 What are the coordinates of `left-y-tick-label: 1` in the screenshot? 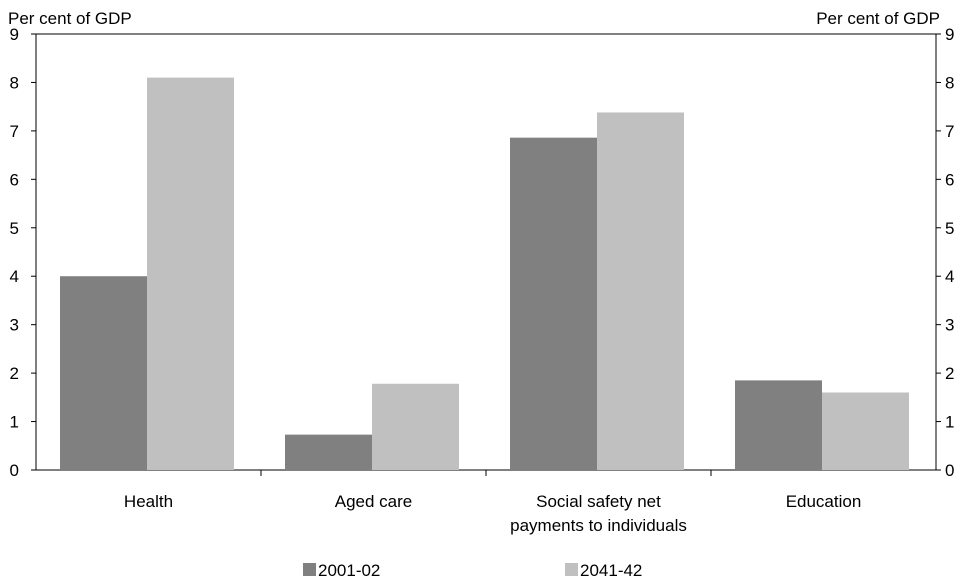 It's located at (14, 422).